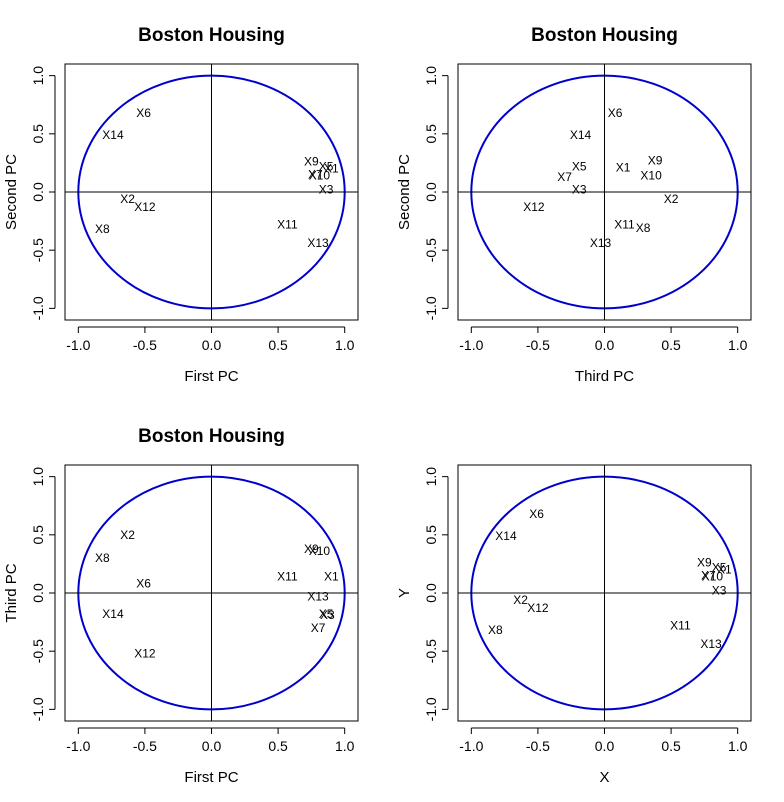 The height and width of the screenshot is (802, 784). What do you see at coordinates (604, 376) in the screenshot?
I see `x-axis-label: Third PC` at bounding box center [604, 376].